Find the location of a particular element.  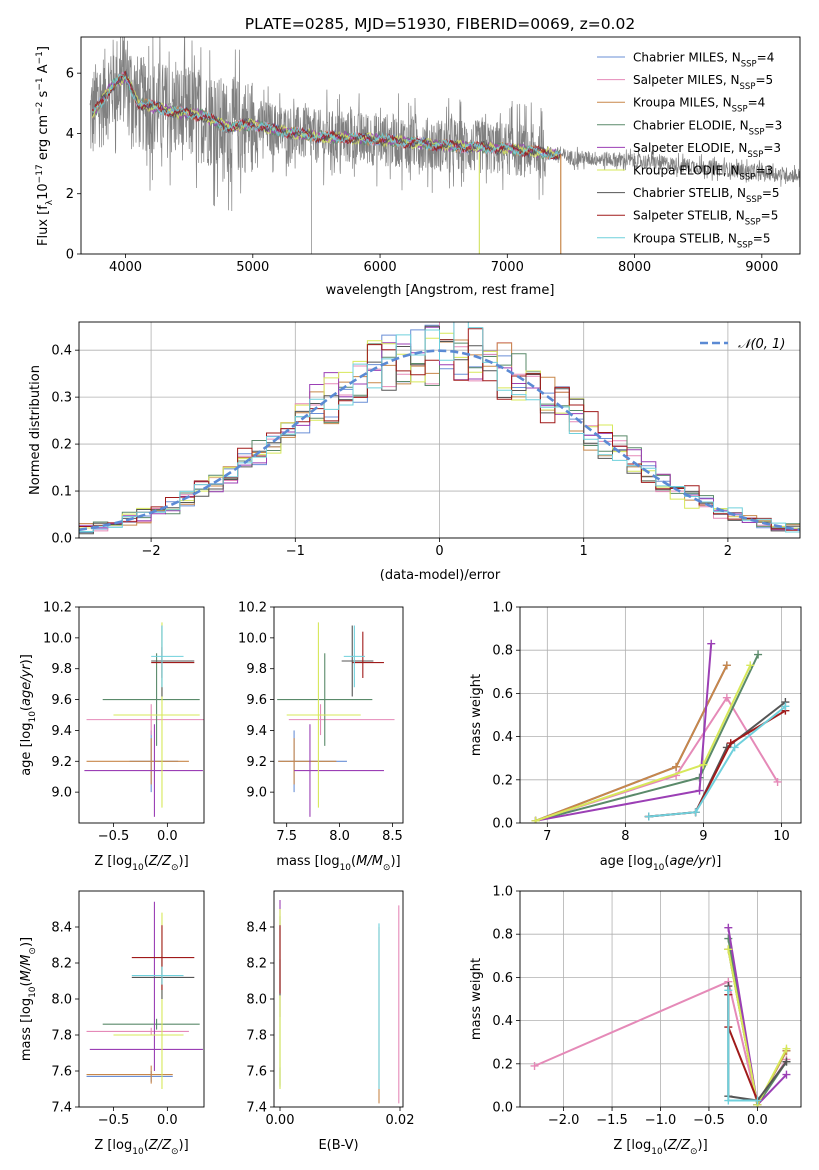

model-spectrum is located at coordinates (326, 117).